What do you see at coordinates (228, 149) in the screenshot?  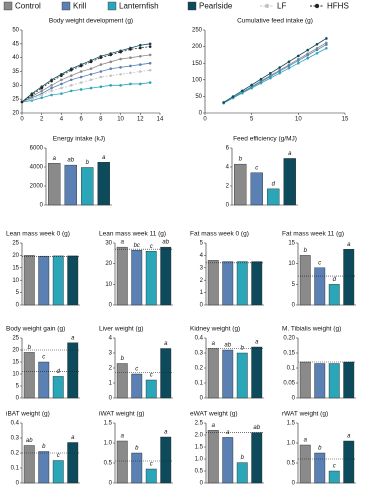 I see `y-tick-label: 6` at bounding box center [228, 149].